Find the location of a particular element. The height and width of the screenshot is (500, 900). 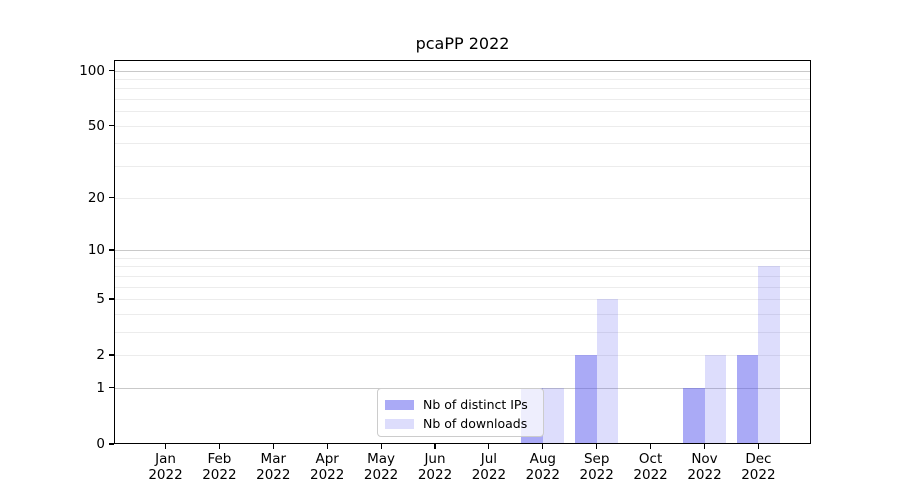

y-tick-label: 5 is located at coordinates (100, 298).